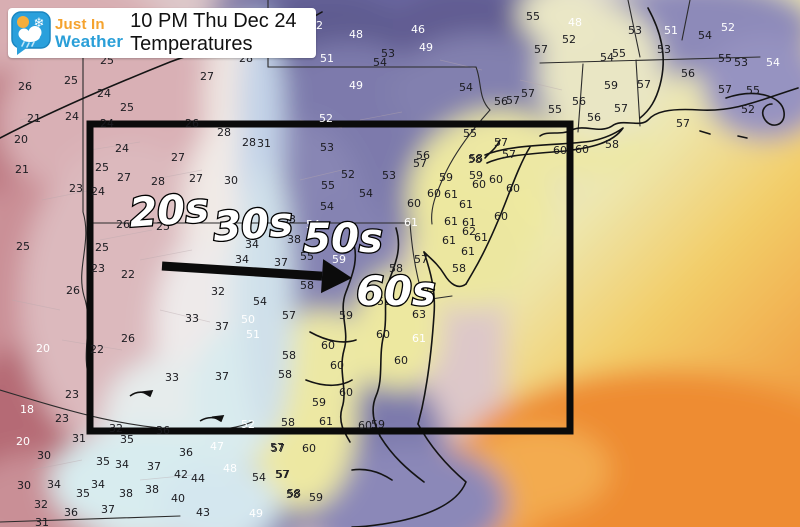 The height and width of the screenshot is (527, 800). Describe the element at coordinates (23, 441) in the screenshot. I see `temp-value: 20` at that location.